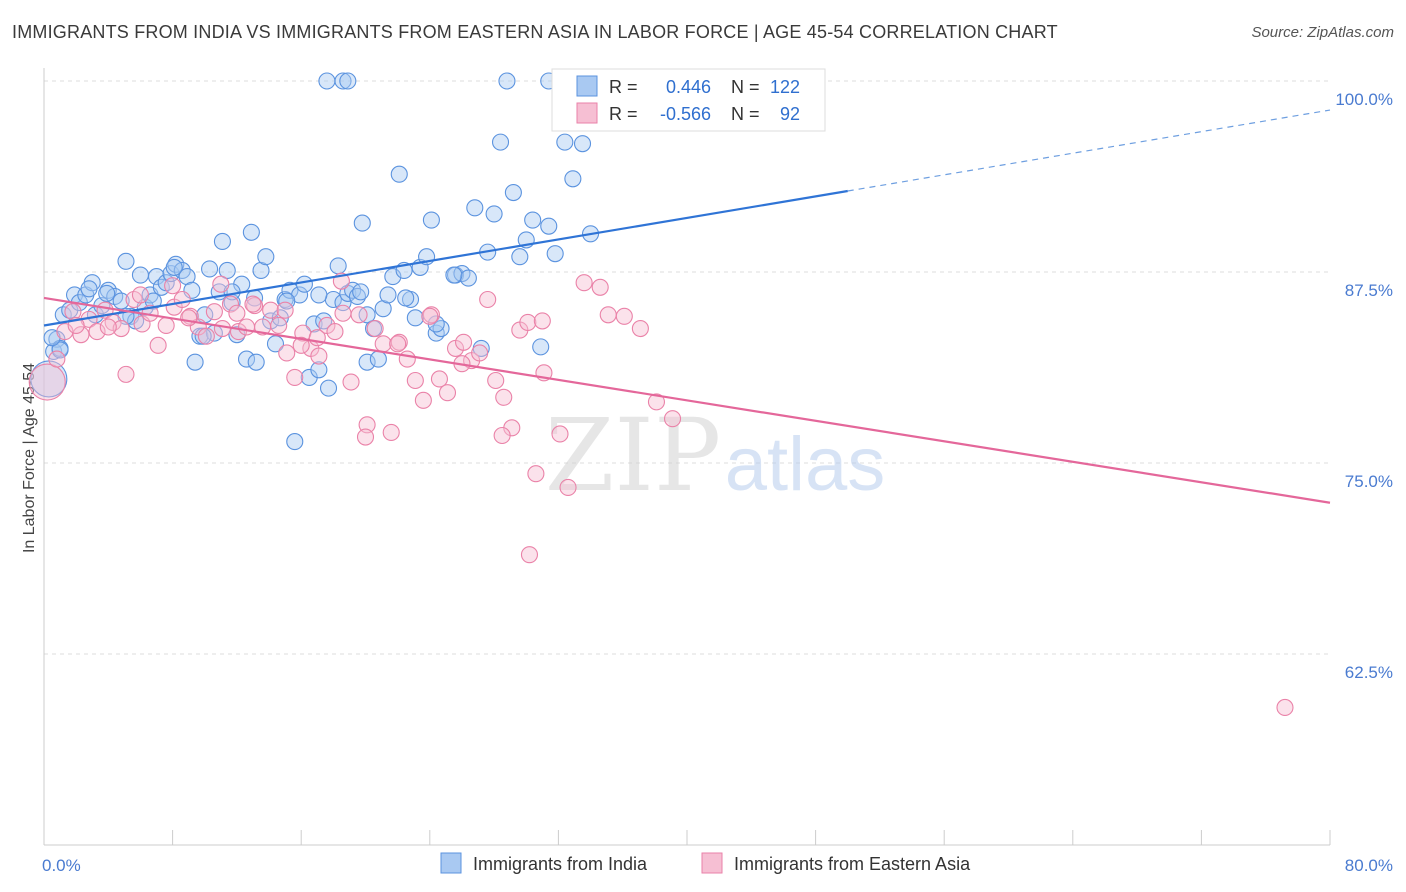 Image resolution: width=1406 pixels, height=892 pixels. I want to click on series-legend-swatch-eastern-asia, so click(712, 863).